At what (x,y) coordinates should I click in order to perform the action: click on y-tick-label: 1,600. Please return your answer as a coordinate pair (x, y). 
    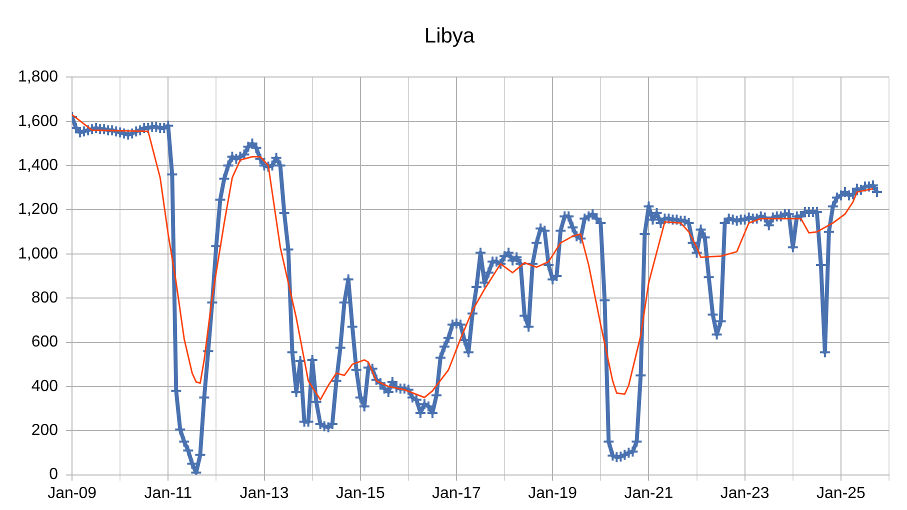
    Looking at the image, I should click on (38, 121).